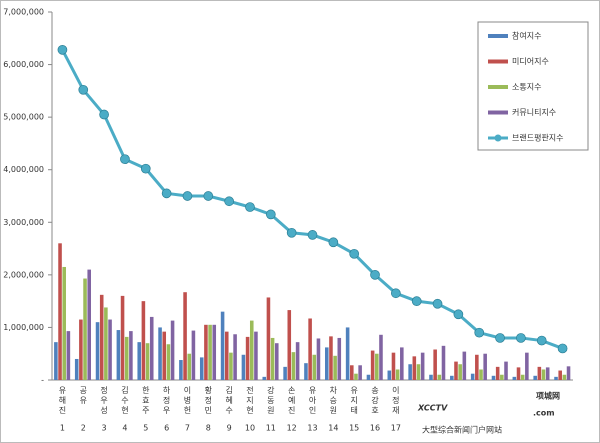  I want to click on x-tick-number: 6, so click(166, 428).